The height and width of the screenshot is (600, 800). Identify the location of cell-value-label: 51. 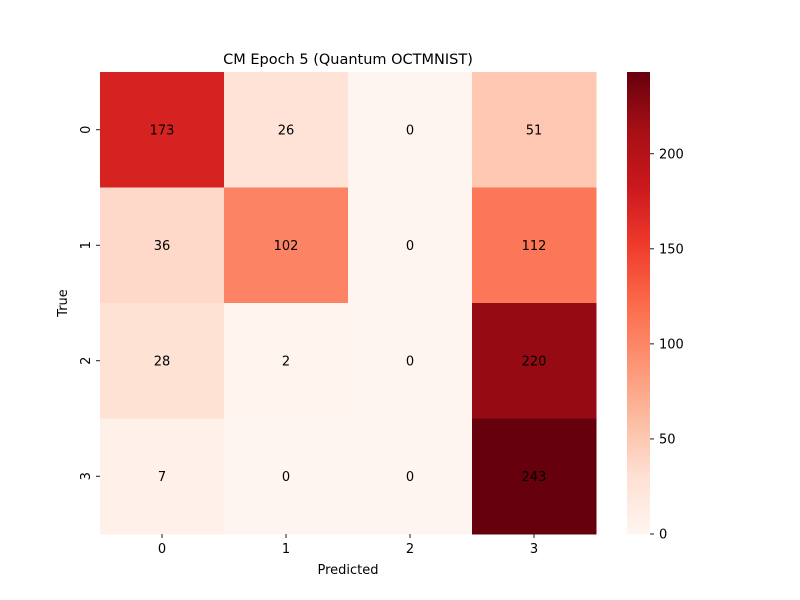
(534, 130).